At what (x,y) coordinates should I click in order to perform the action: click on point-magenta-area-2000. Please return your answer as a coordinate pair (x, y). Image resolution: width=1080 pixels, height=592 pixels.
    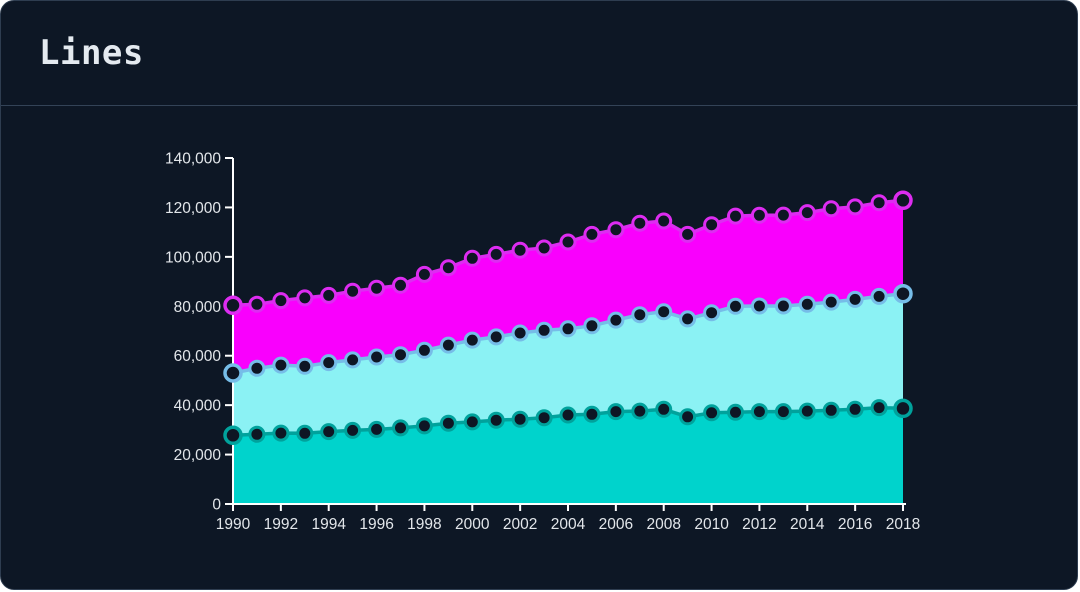
    Looking at the image, I should click on (472, 258).